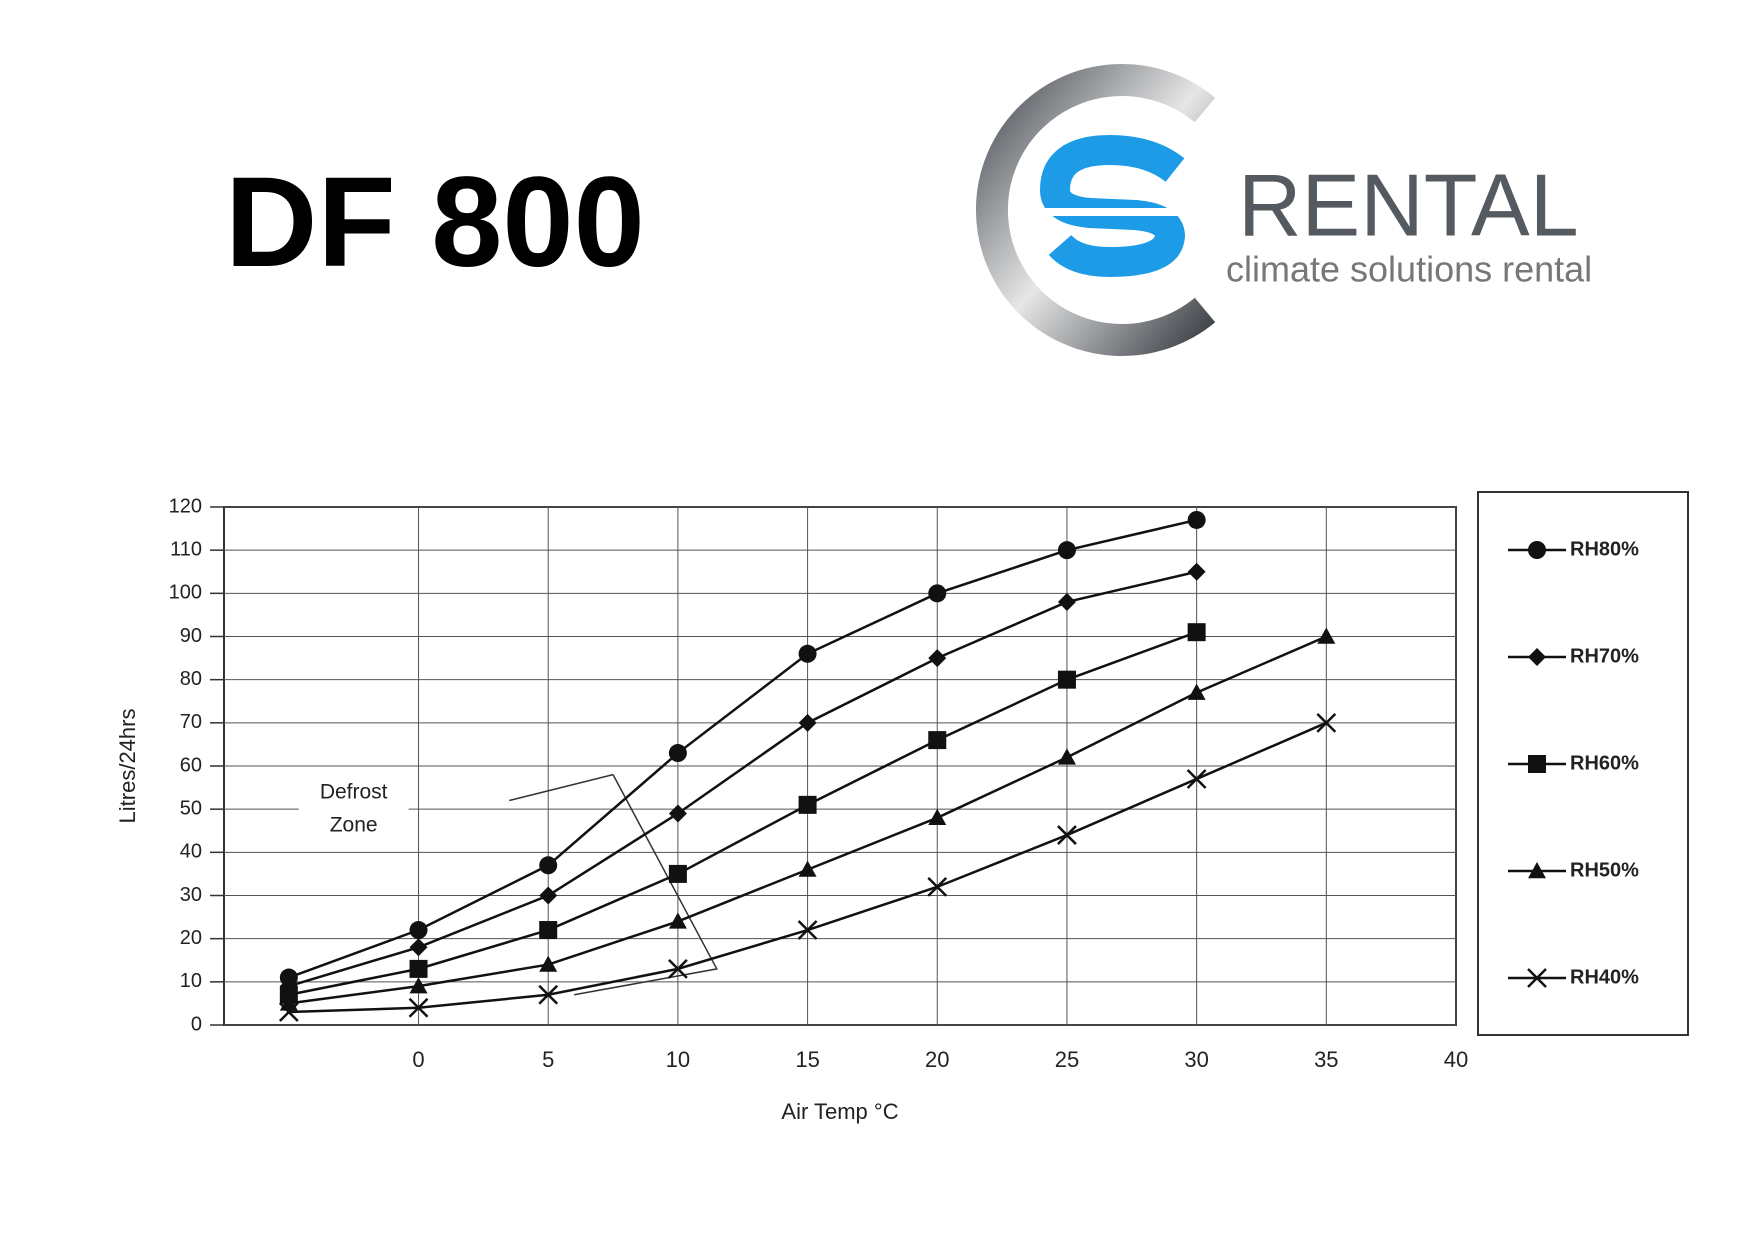 Image resolution: width=1748 pixels, height=1240 pixels. I want to click on legend-label: RH40%, so click(1604, 977).